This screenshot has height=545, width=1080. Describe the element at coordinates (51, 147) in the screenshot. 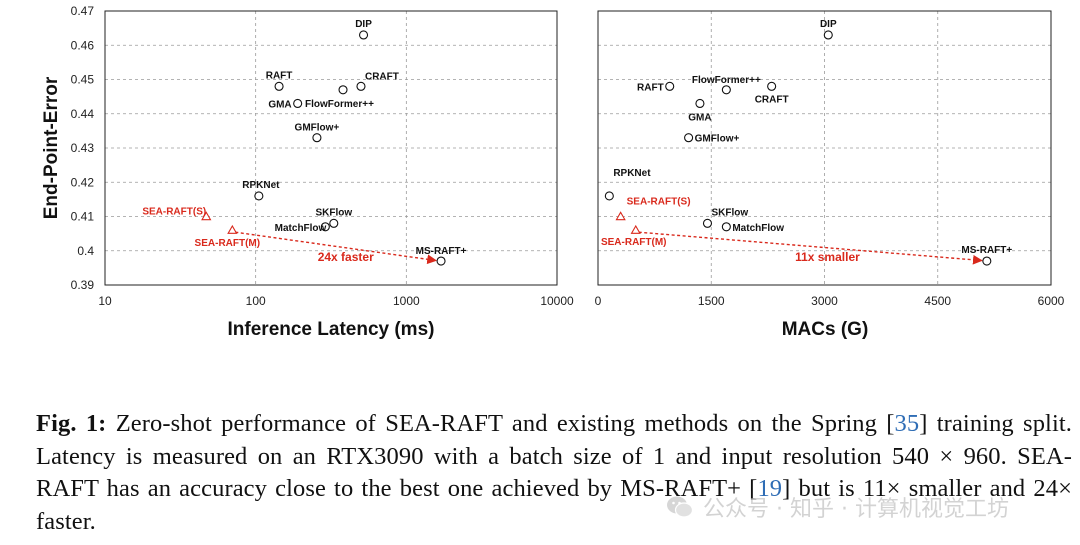

I see `y-axis-title: End-Point-Error` at that location.